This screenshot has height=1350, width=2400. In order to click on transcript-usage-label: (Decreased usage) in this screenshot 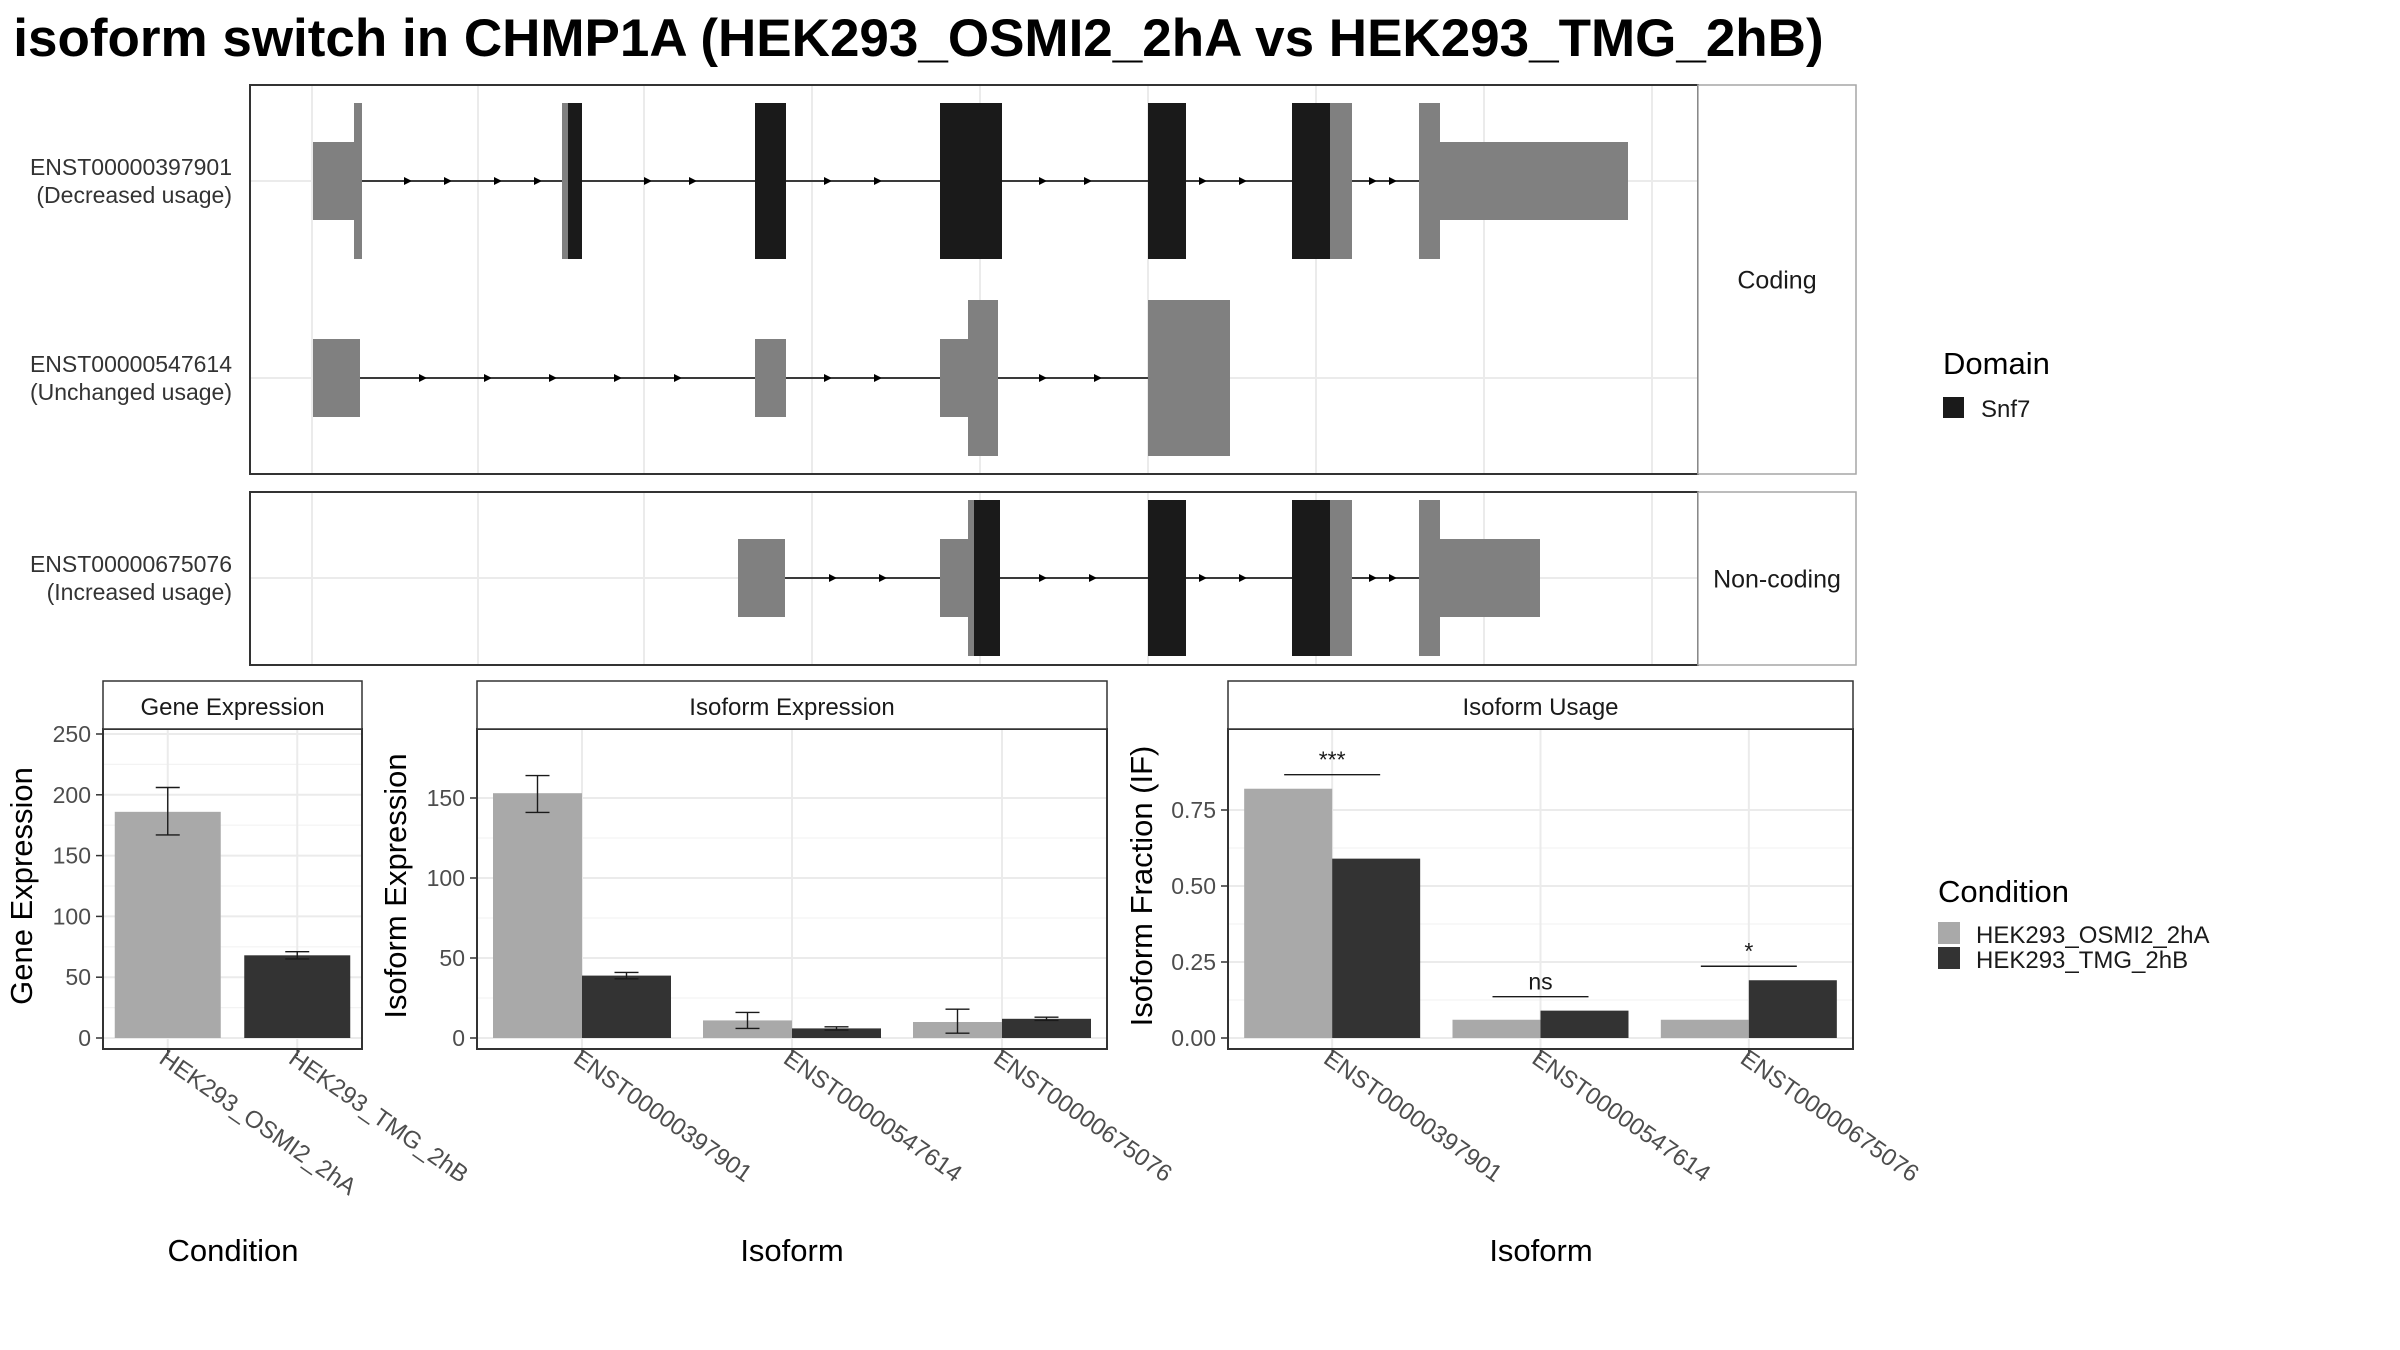, I will do `click(134, 195)`.